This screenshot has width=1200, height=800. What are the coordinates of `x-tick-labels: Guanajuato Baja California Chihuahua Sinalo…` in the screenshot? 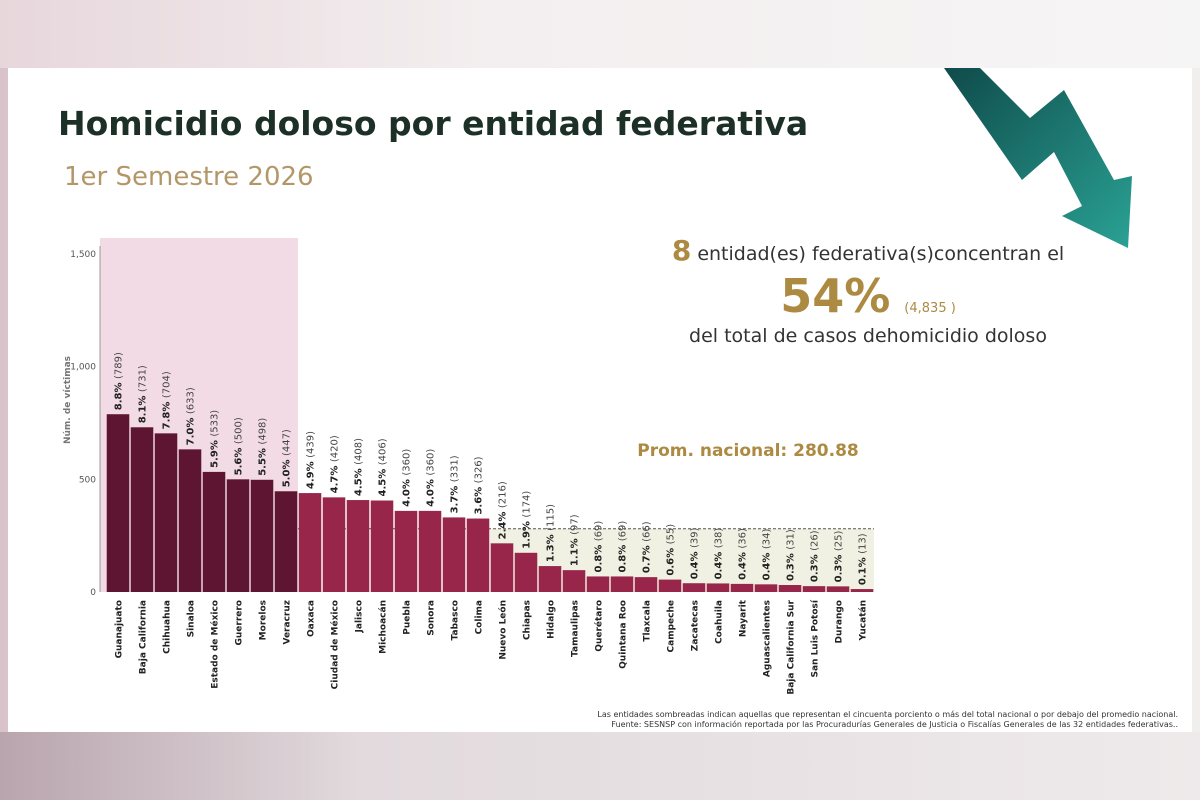 It's located at (492, 647).